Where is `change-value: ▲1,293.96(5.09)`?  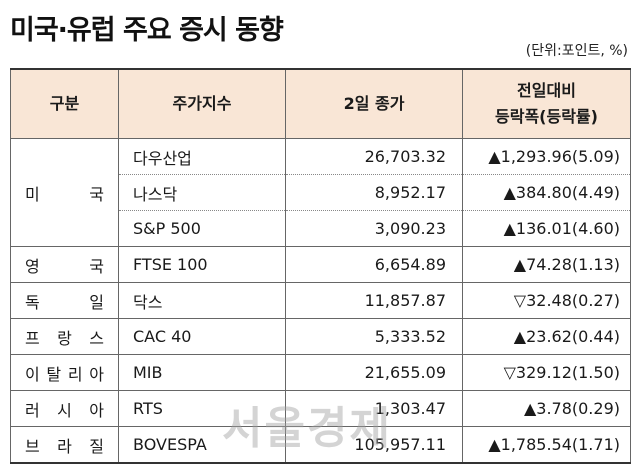 change-value: ▲1,293.96(5.09) is located at coordinates (546, 156).